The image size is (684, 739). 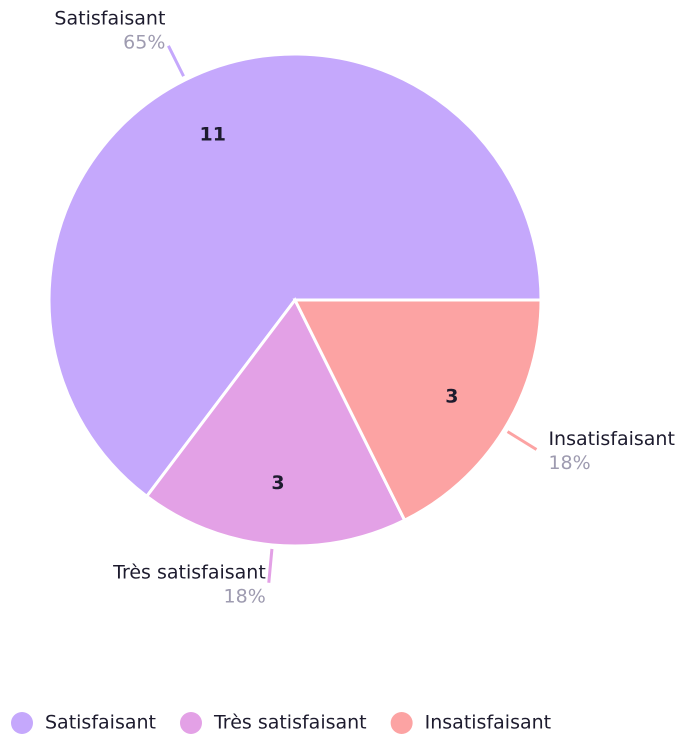 What do you see at coordinates (290, 723) in the screenshot?
I see `legend-label: Très satisfaisant` at bounding box center [290, 723].